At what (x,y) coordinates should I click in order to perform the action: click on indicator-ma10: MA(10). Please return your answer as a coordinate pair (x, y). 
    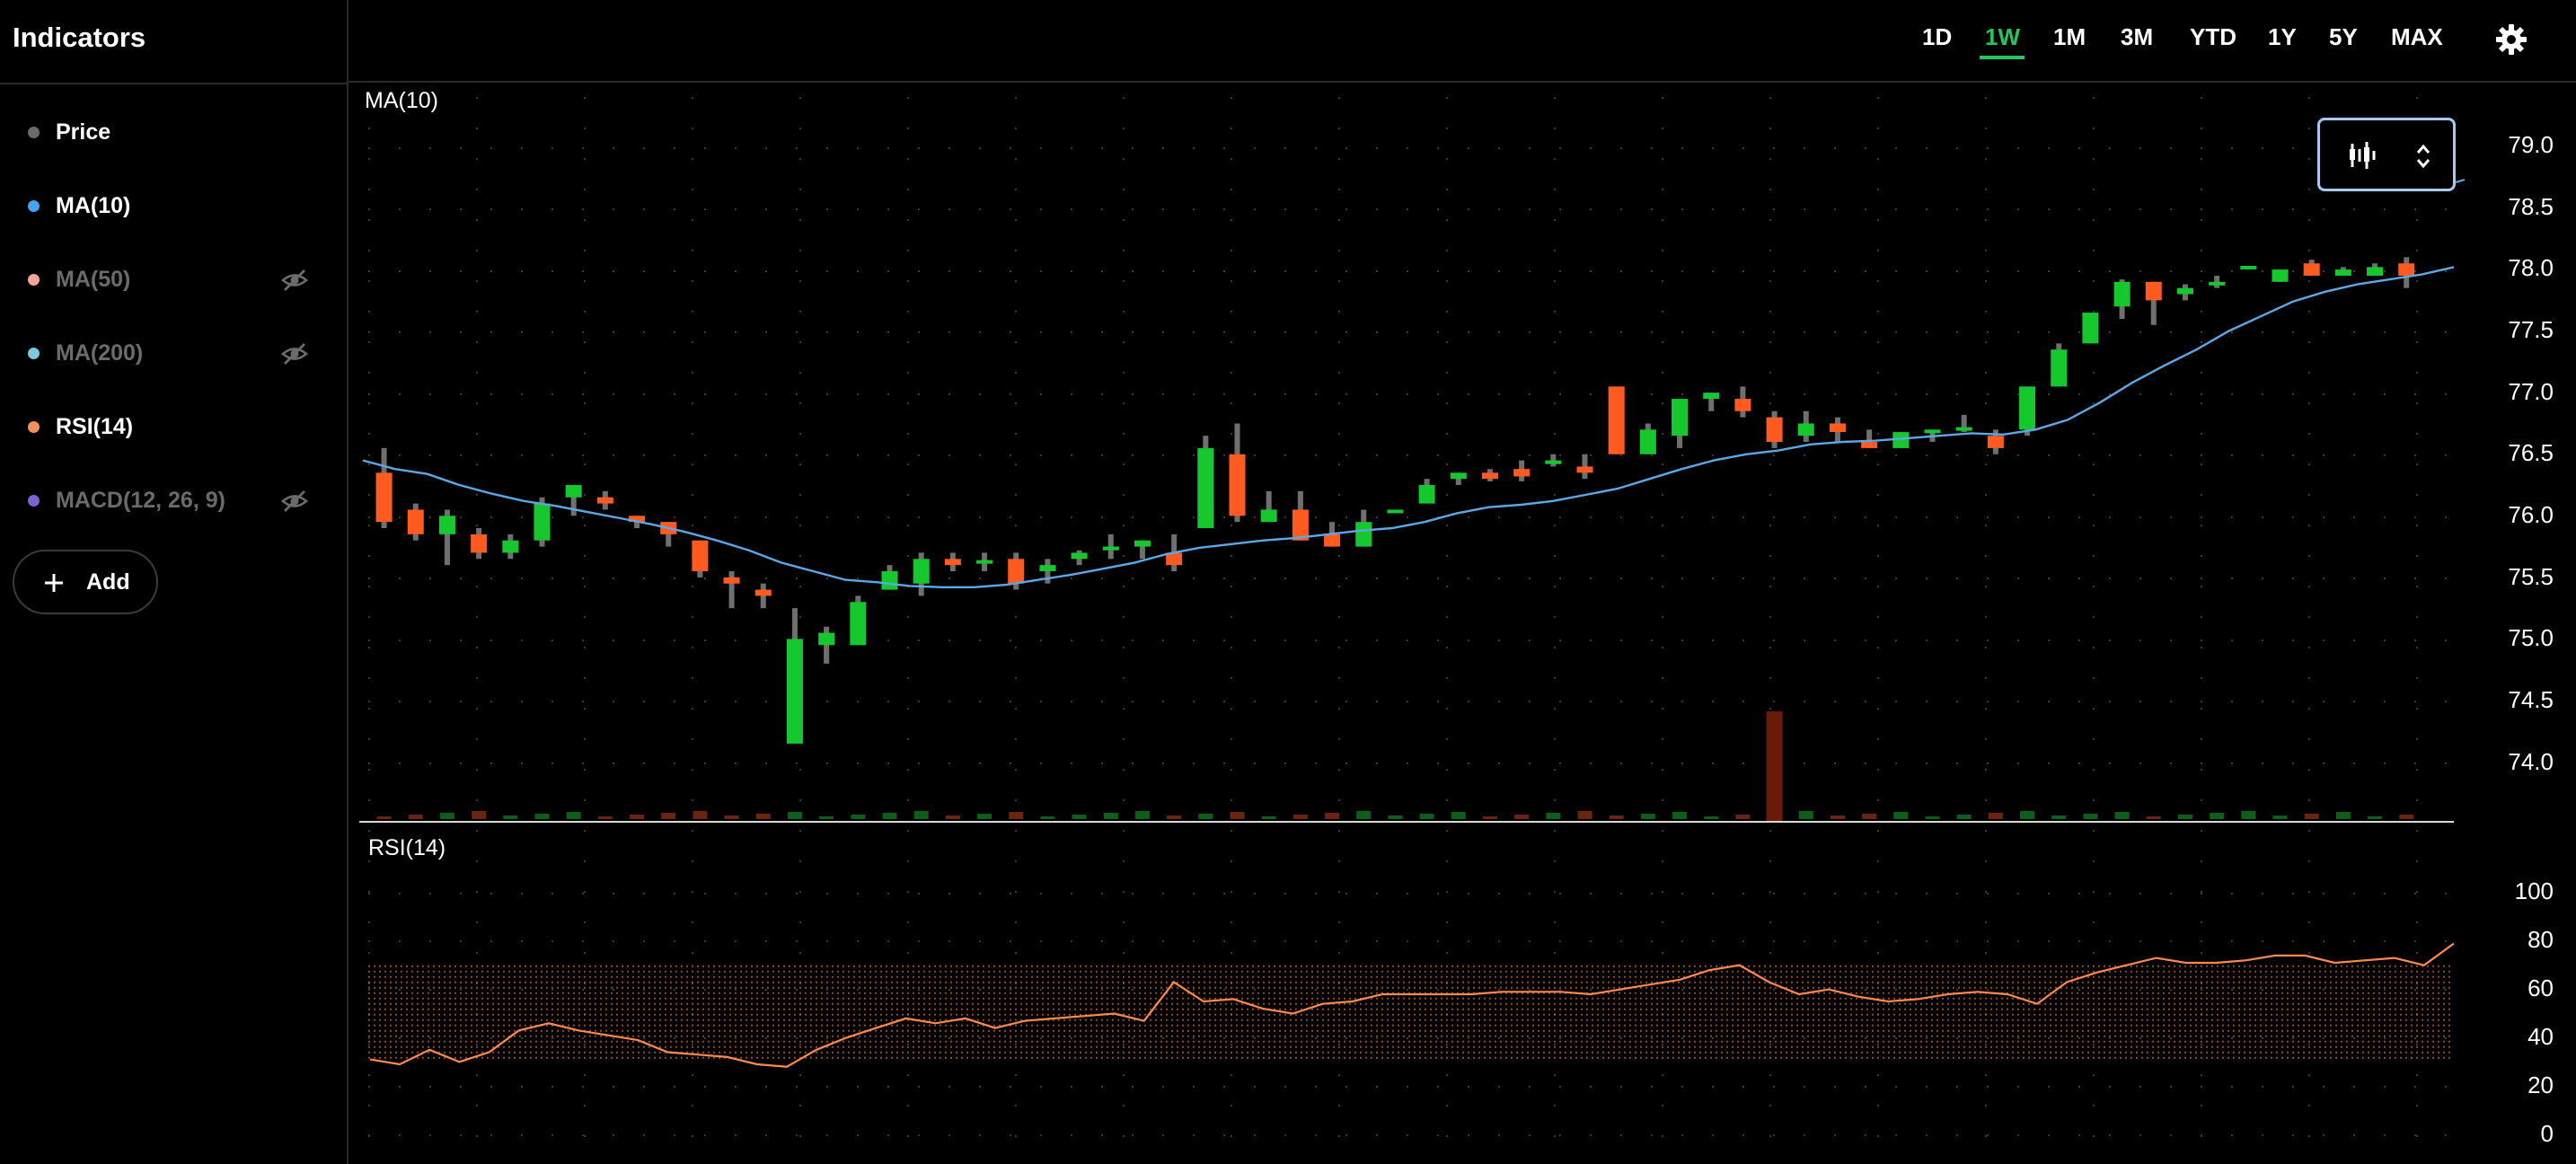
    Looking at the image, I should click on (173, 206).